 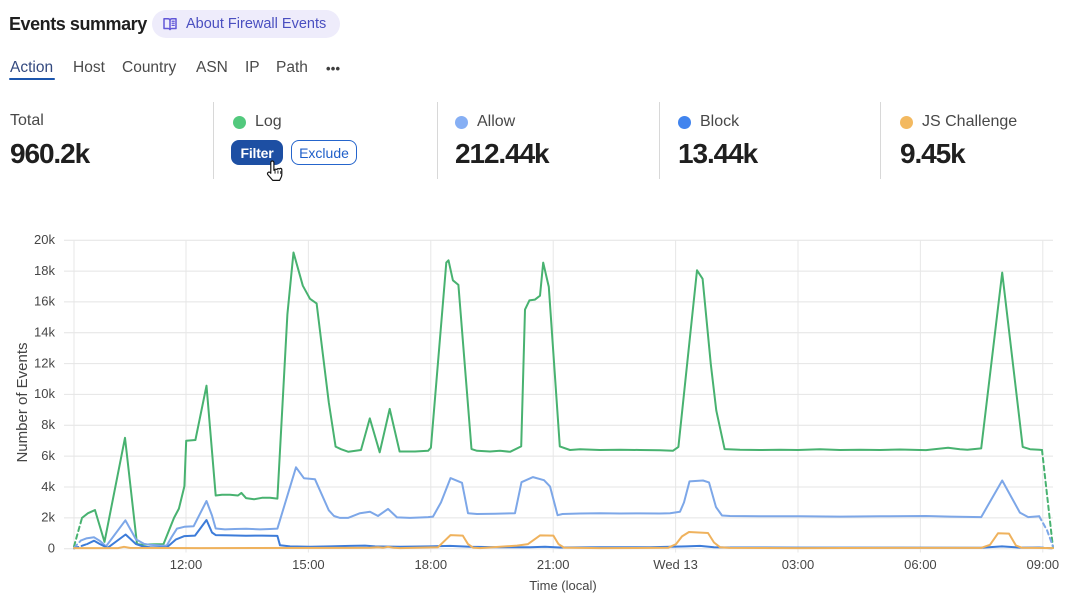 I want to click on svg-text: 18:00, so click(x=431, y=564).